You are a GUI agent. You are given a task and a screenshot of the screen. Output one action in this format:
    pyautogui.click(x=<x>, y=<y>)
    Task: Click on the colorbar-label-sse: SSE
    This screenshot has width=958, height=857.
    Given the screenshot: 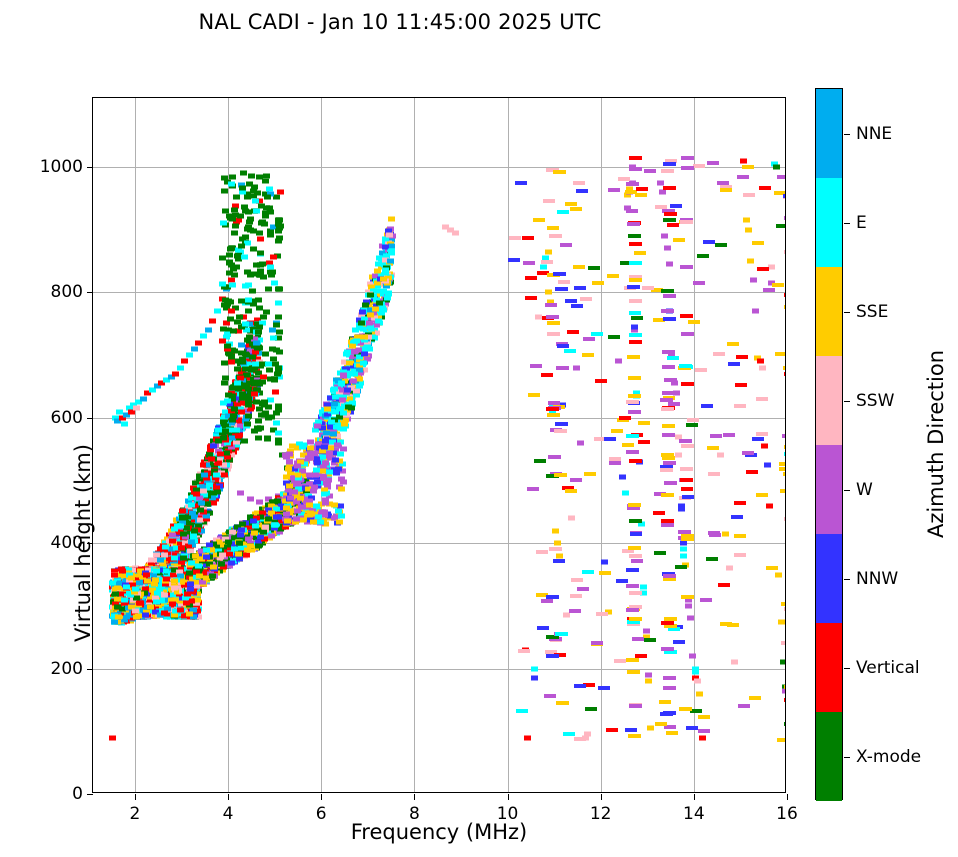 What is the action you would take?
    pyautogui.click(x=872, y=311)
    